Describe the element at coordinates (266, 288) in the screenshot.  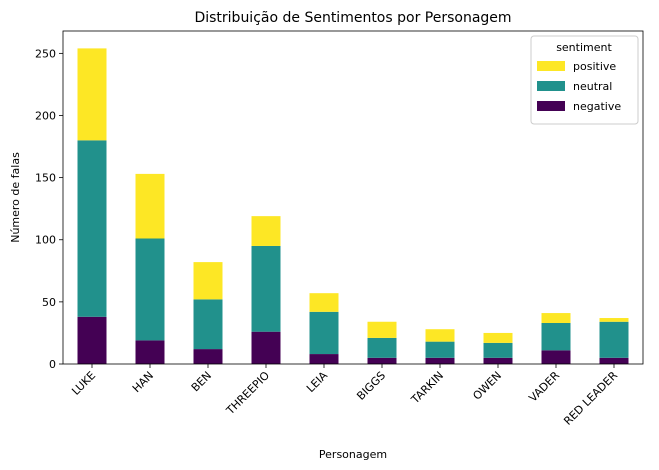
I see `bar-neutral-threepio` at that location.